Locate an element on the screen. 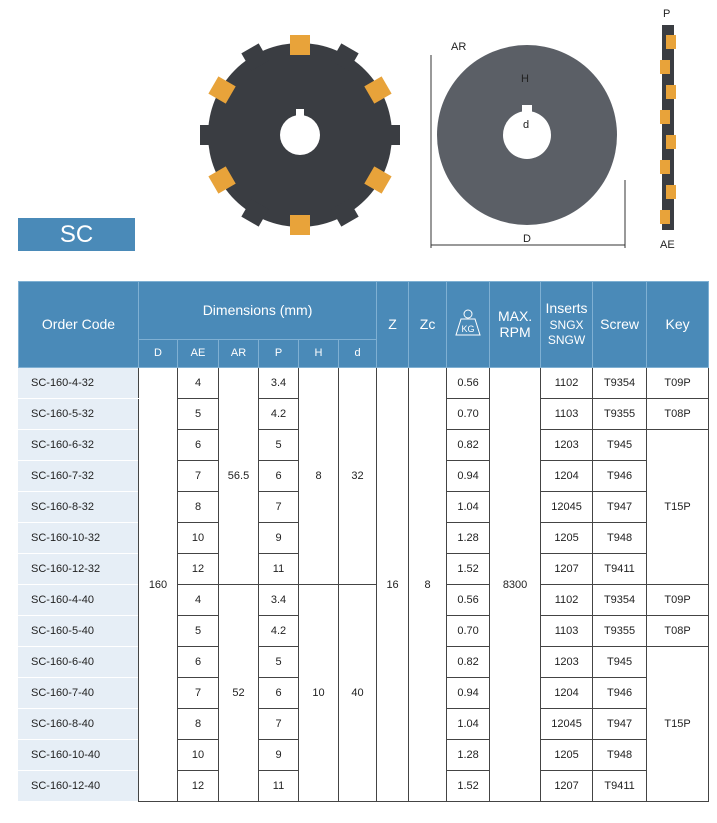 The image size is (717, 823). cell-key: T09P is located at coordinates (678, 600).